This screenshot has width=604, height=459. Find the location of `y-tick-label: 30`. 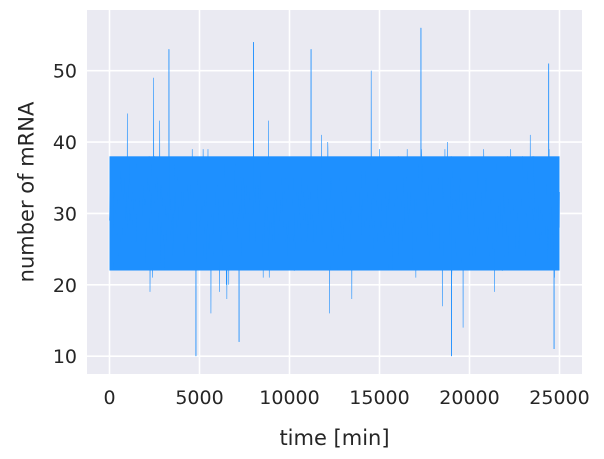

y-tick-label: 30 is located at coordinates (65, 214).